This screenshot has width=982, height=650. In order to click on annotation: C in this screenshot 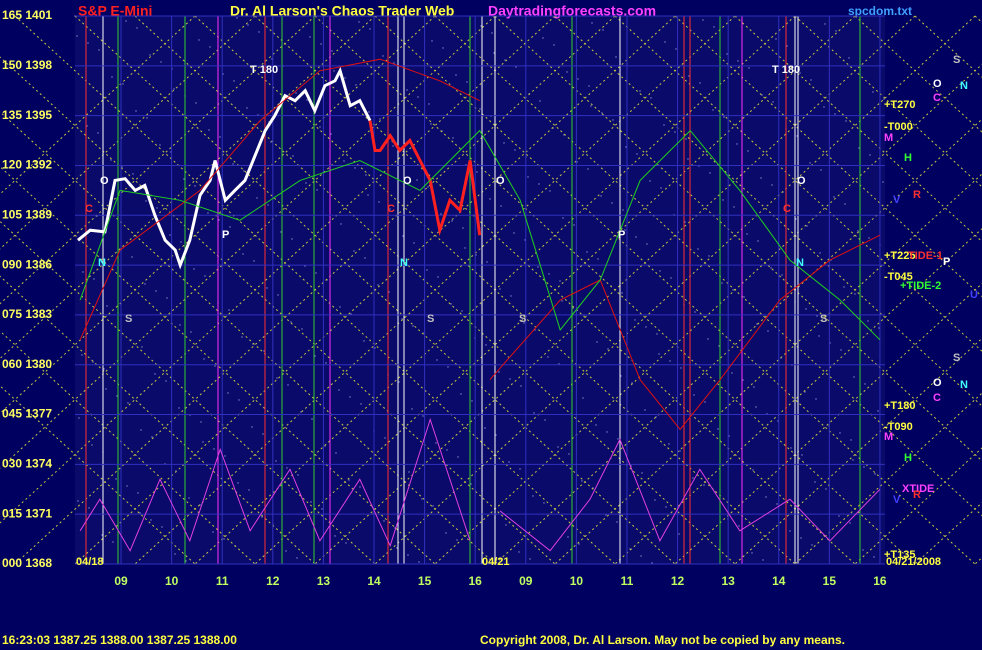, I will do `click(391, 209)`.